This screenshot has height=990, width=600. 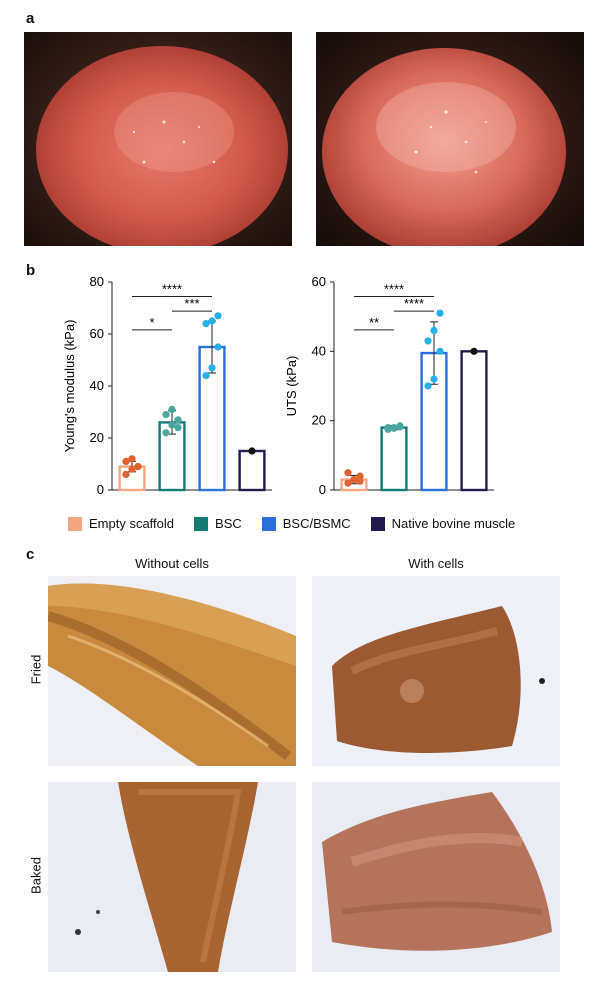 I want to click on panel-label-b: b, so click(x=31, y=270).